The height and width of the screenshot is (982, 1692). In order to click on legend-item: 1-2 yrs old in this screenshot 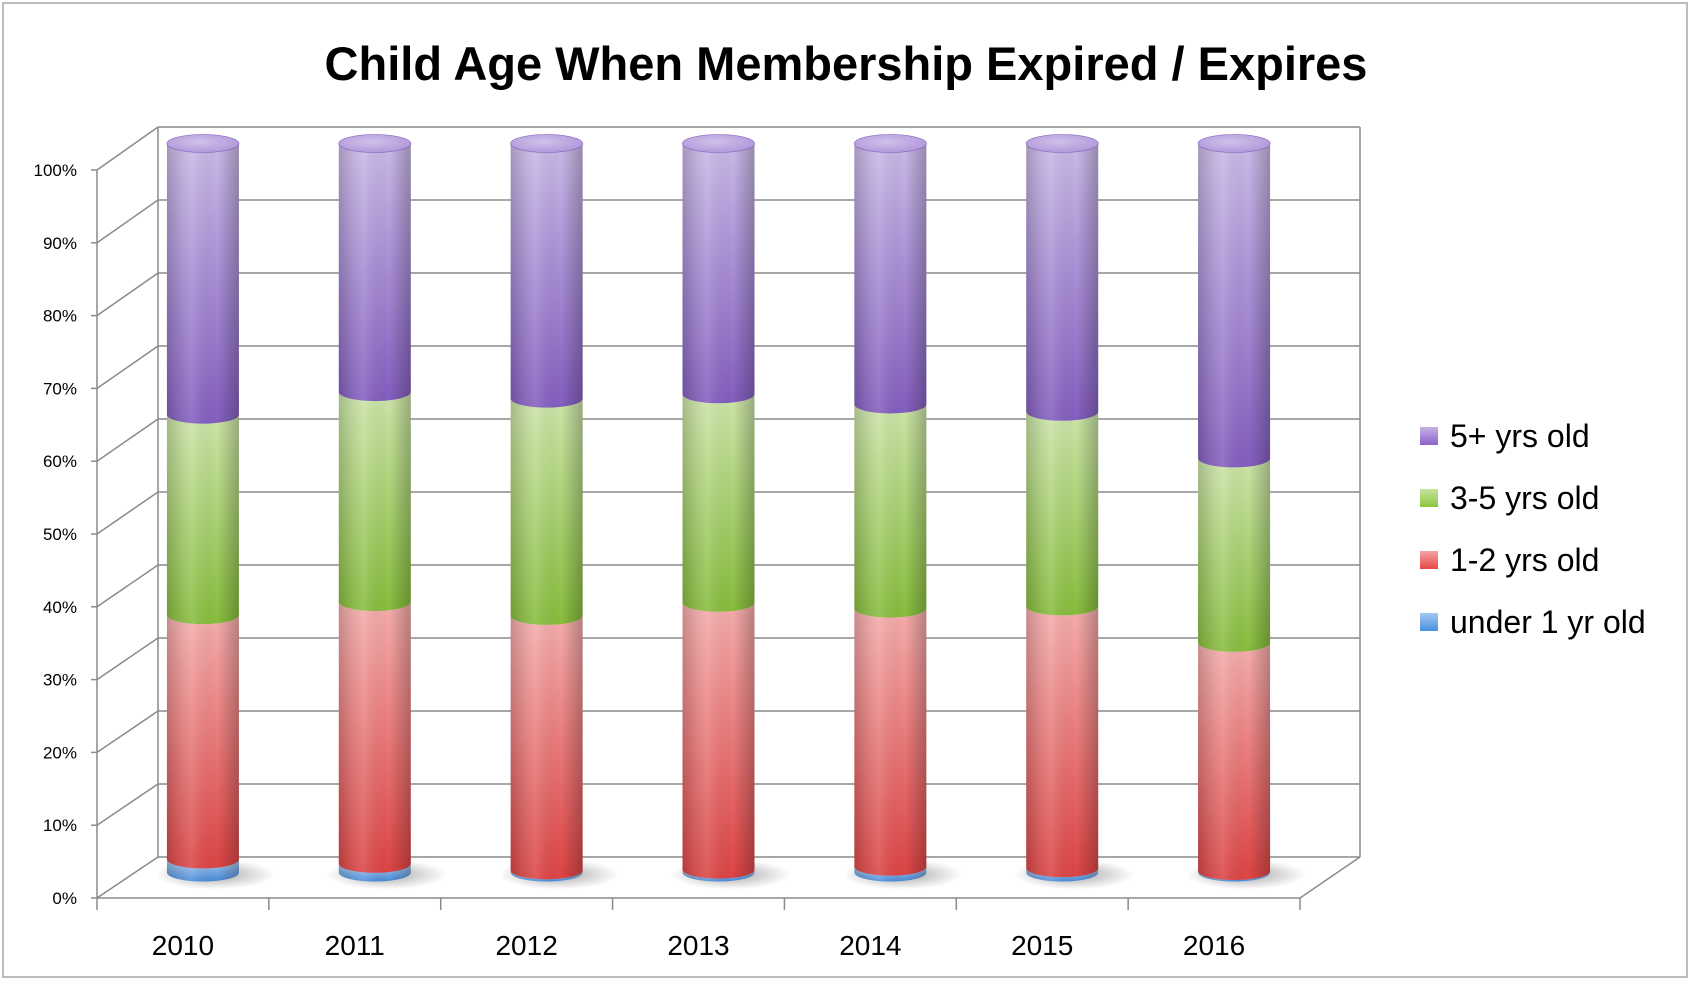, I will do `click(1509, 560)`.